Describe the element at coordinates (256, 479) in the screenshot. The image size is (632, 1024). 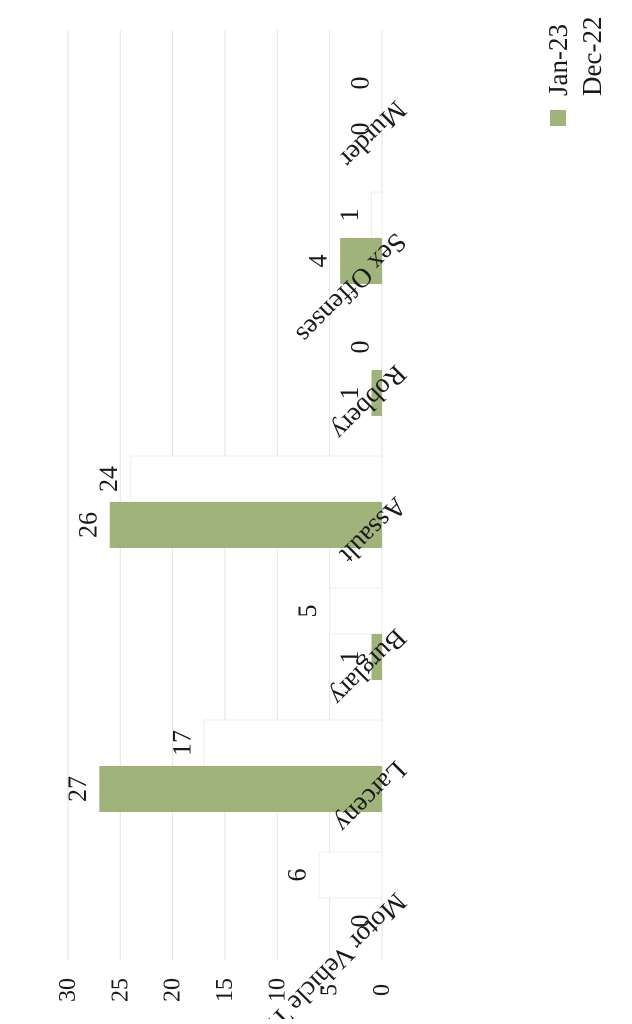
I see `bar-dec-22-assault` at that location.